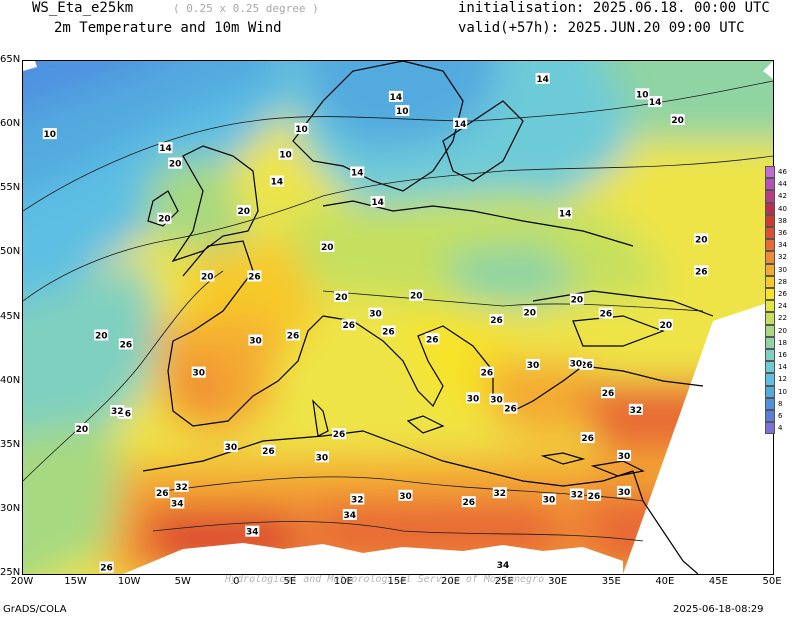  Describe the element at coordinates (782, 306) in the screenshot. I see `legend-label: 24` at that location.